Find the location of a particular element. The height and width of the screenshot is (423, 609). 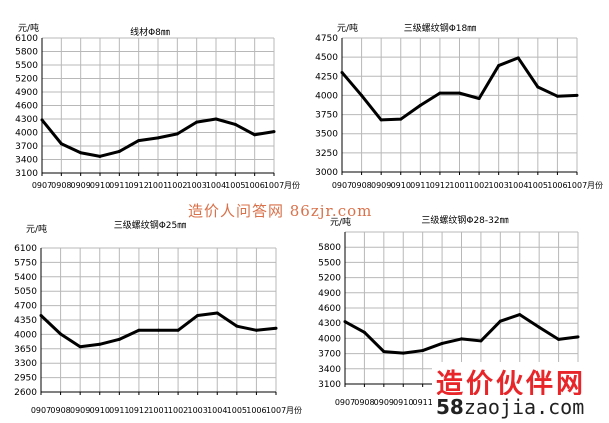

y-tick-label: 6100 is located at coordinates (25, 249).